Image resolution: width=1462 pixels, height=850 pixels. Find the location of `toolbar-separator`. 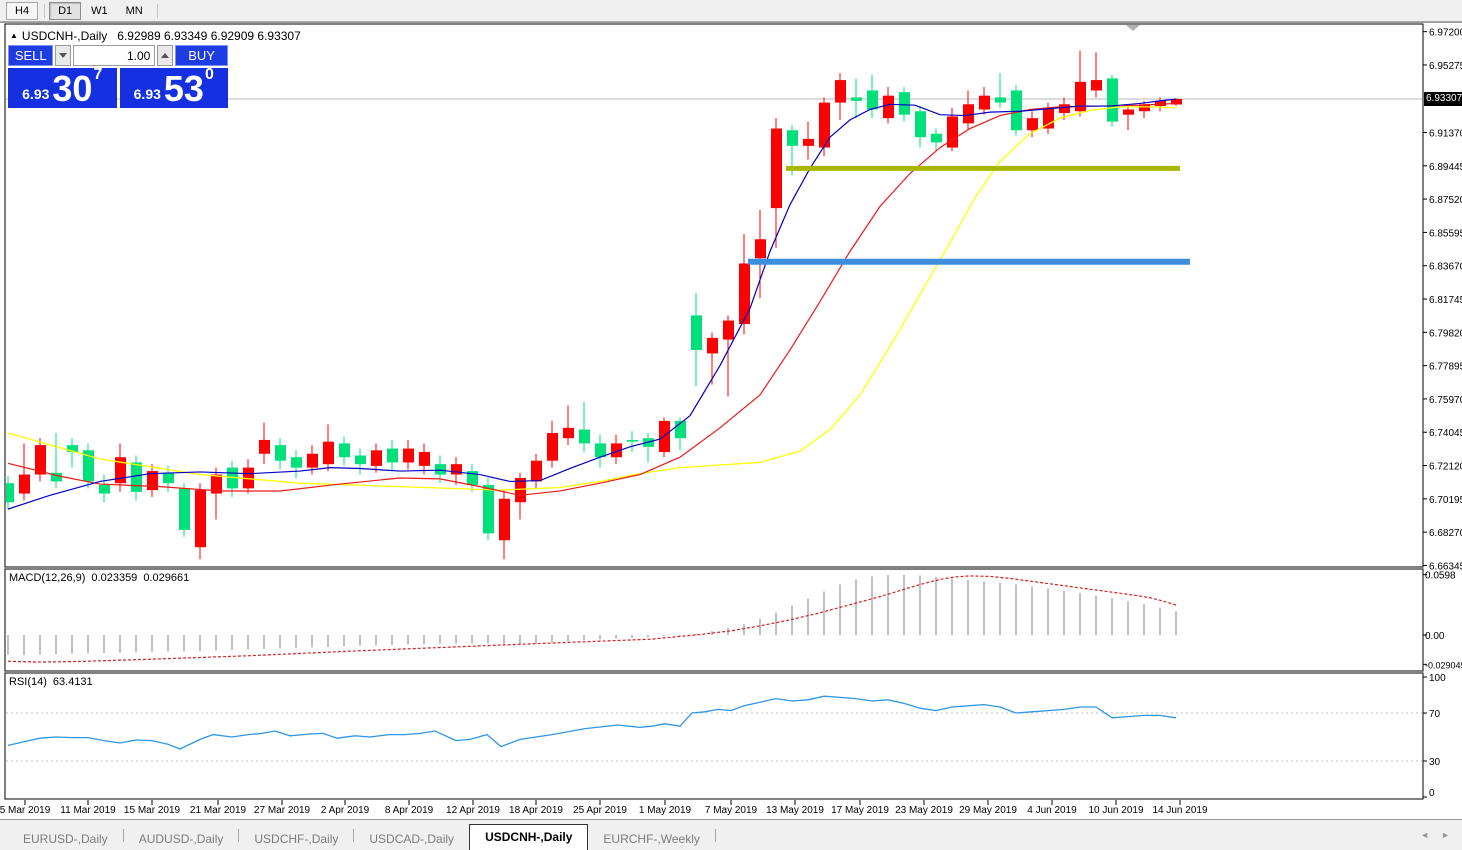

toolbar-separator is located at coordinates (157, 10).